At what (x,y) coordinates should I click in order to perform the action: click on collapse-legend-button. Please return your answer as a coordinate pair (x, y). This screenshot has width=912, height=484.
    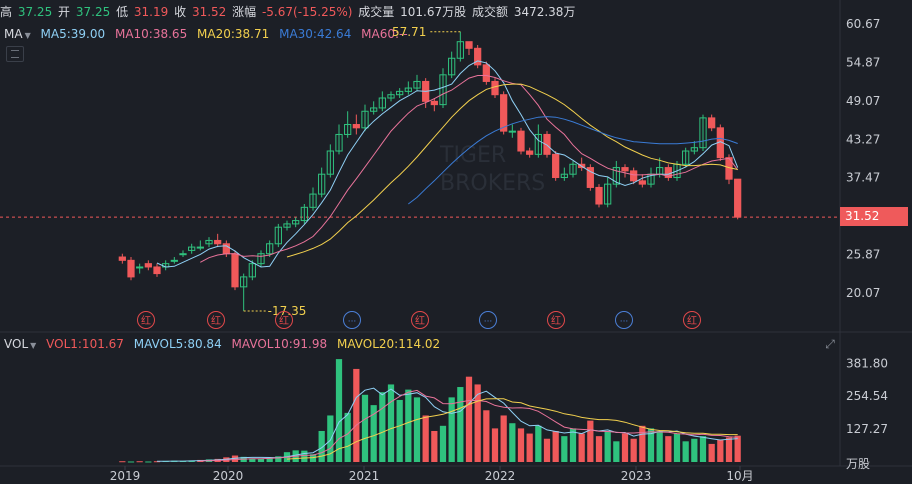
    Looking at the image, I should click on (15, 54).